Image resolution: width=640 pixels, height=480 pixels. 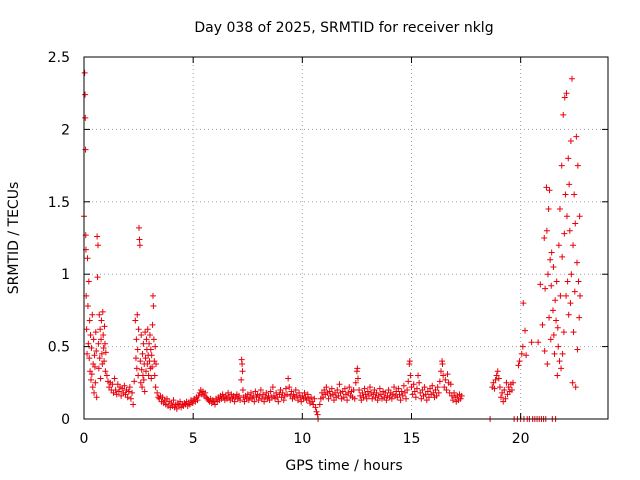 What do you see at coordinates (302, 439) in the screenshot?
I see `x-tick-label: 10` at bounding box center [302, 439].